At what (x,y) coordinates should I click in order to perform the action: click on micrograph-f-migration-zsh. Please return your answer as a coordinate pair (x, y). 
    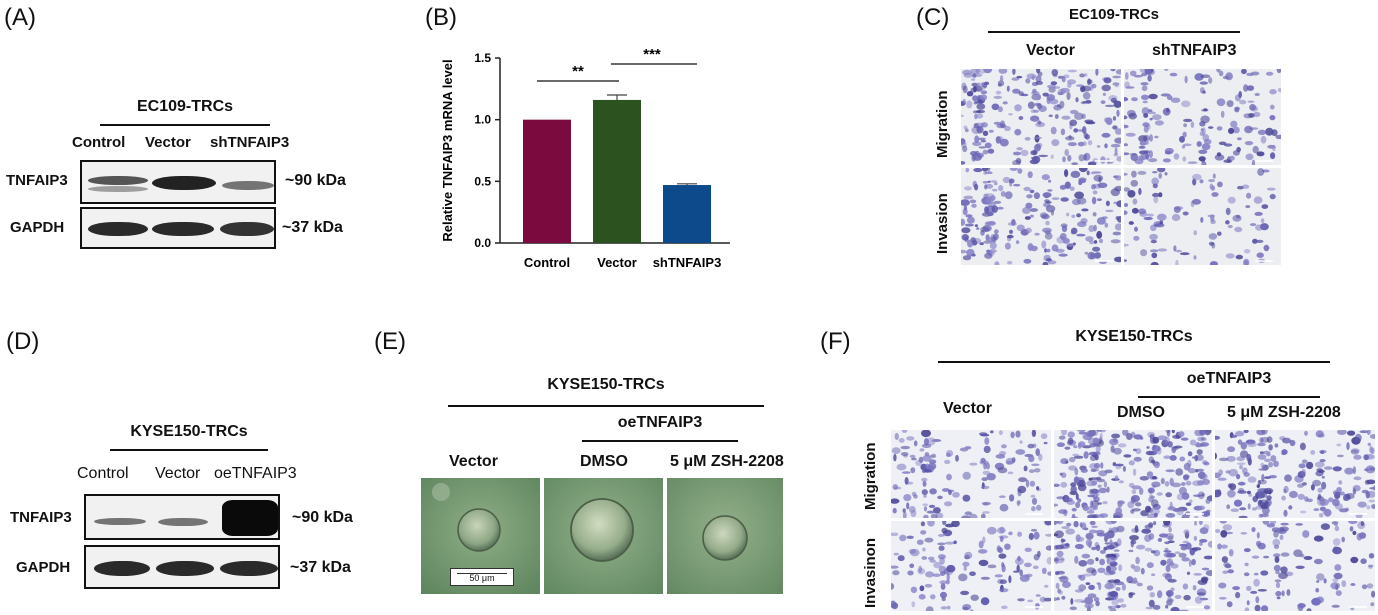
    Looking at the image, I should click on (1295, 474).